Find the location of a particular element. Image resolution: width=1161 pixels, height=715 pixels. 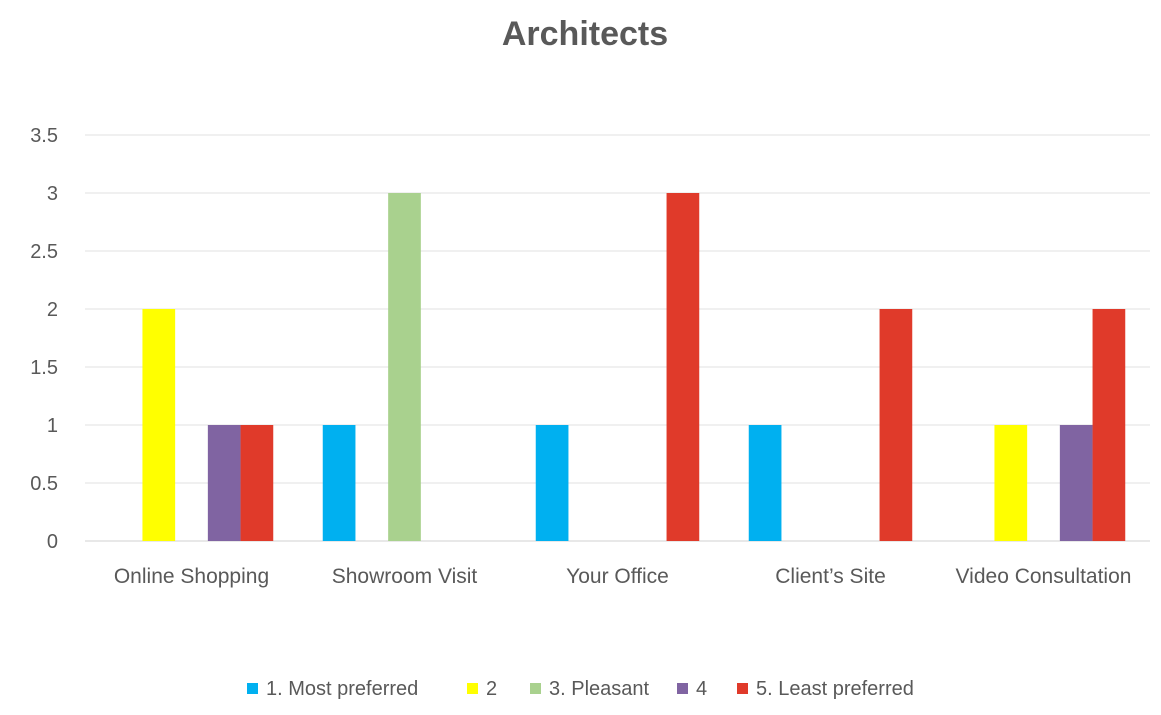

y-tick-label: 2.5 is located at coordinates (44, 252).